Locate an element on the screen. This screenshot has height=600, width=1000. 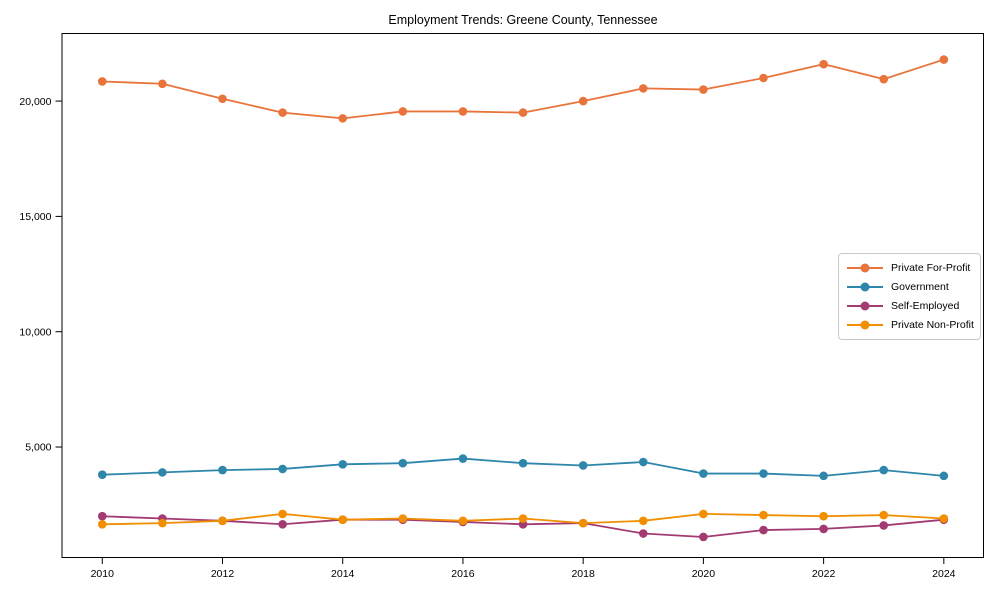
data-point-private-non-profit-2014 is located at coordinates (343, 519).